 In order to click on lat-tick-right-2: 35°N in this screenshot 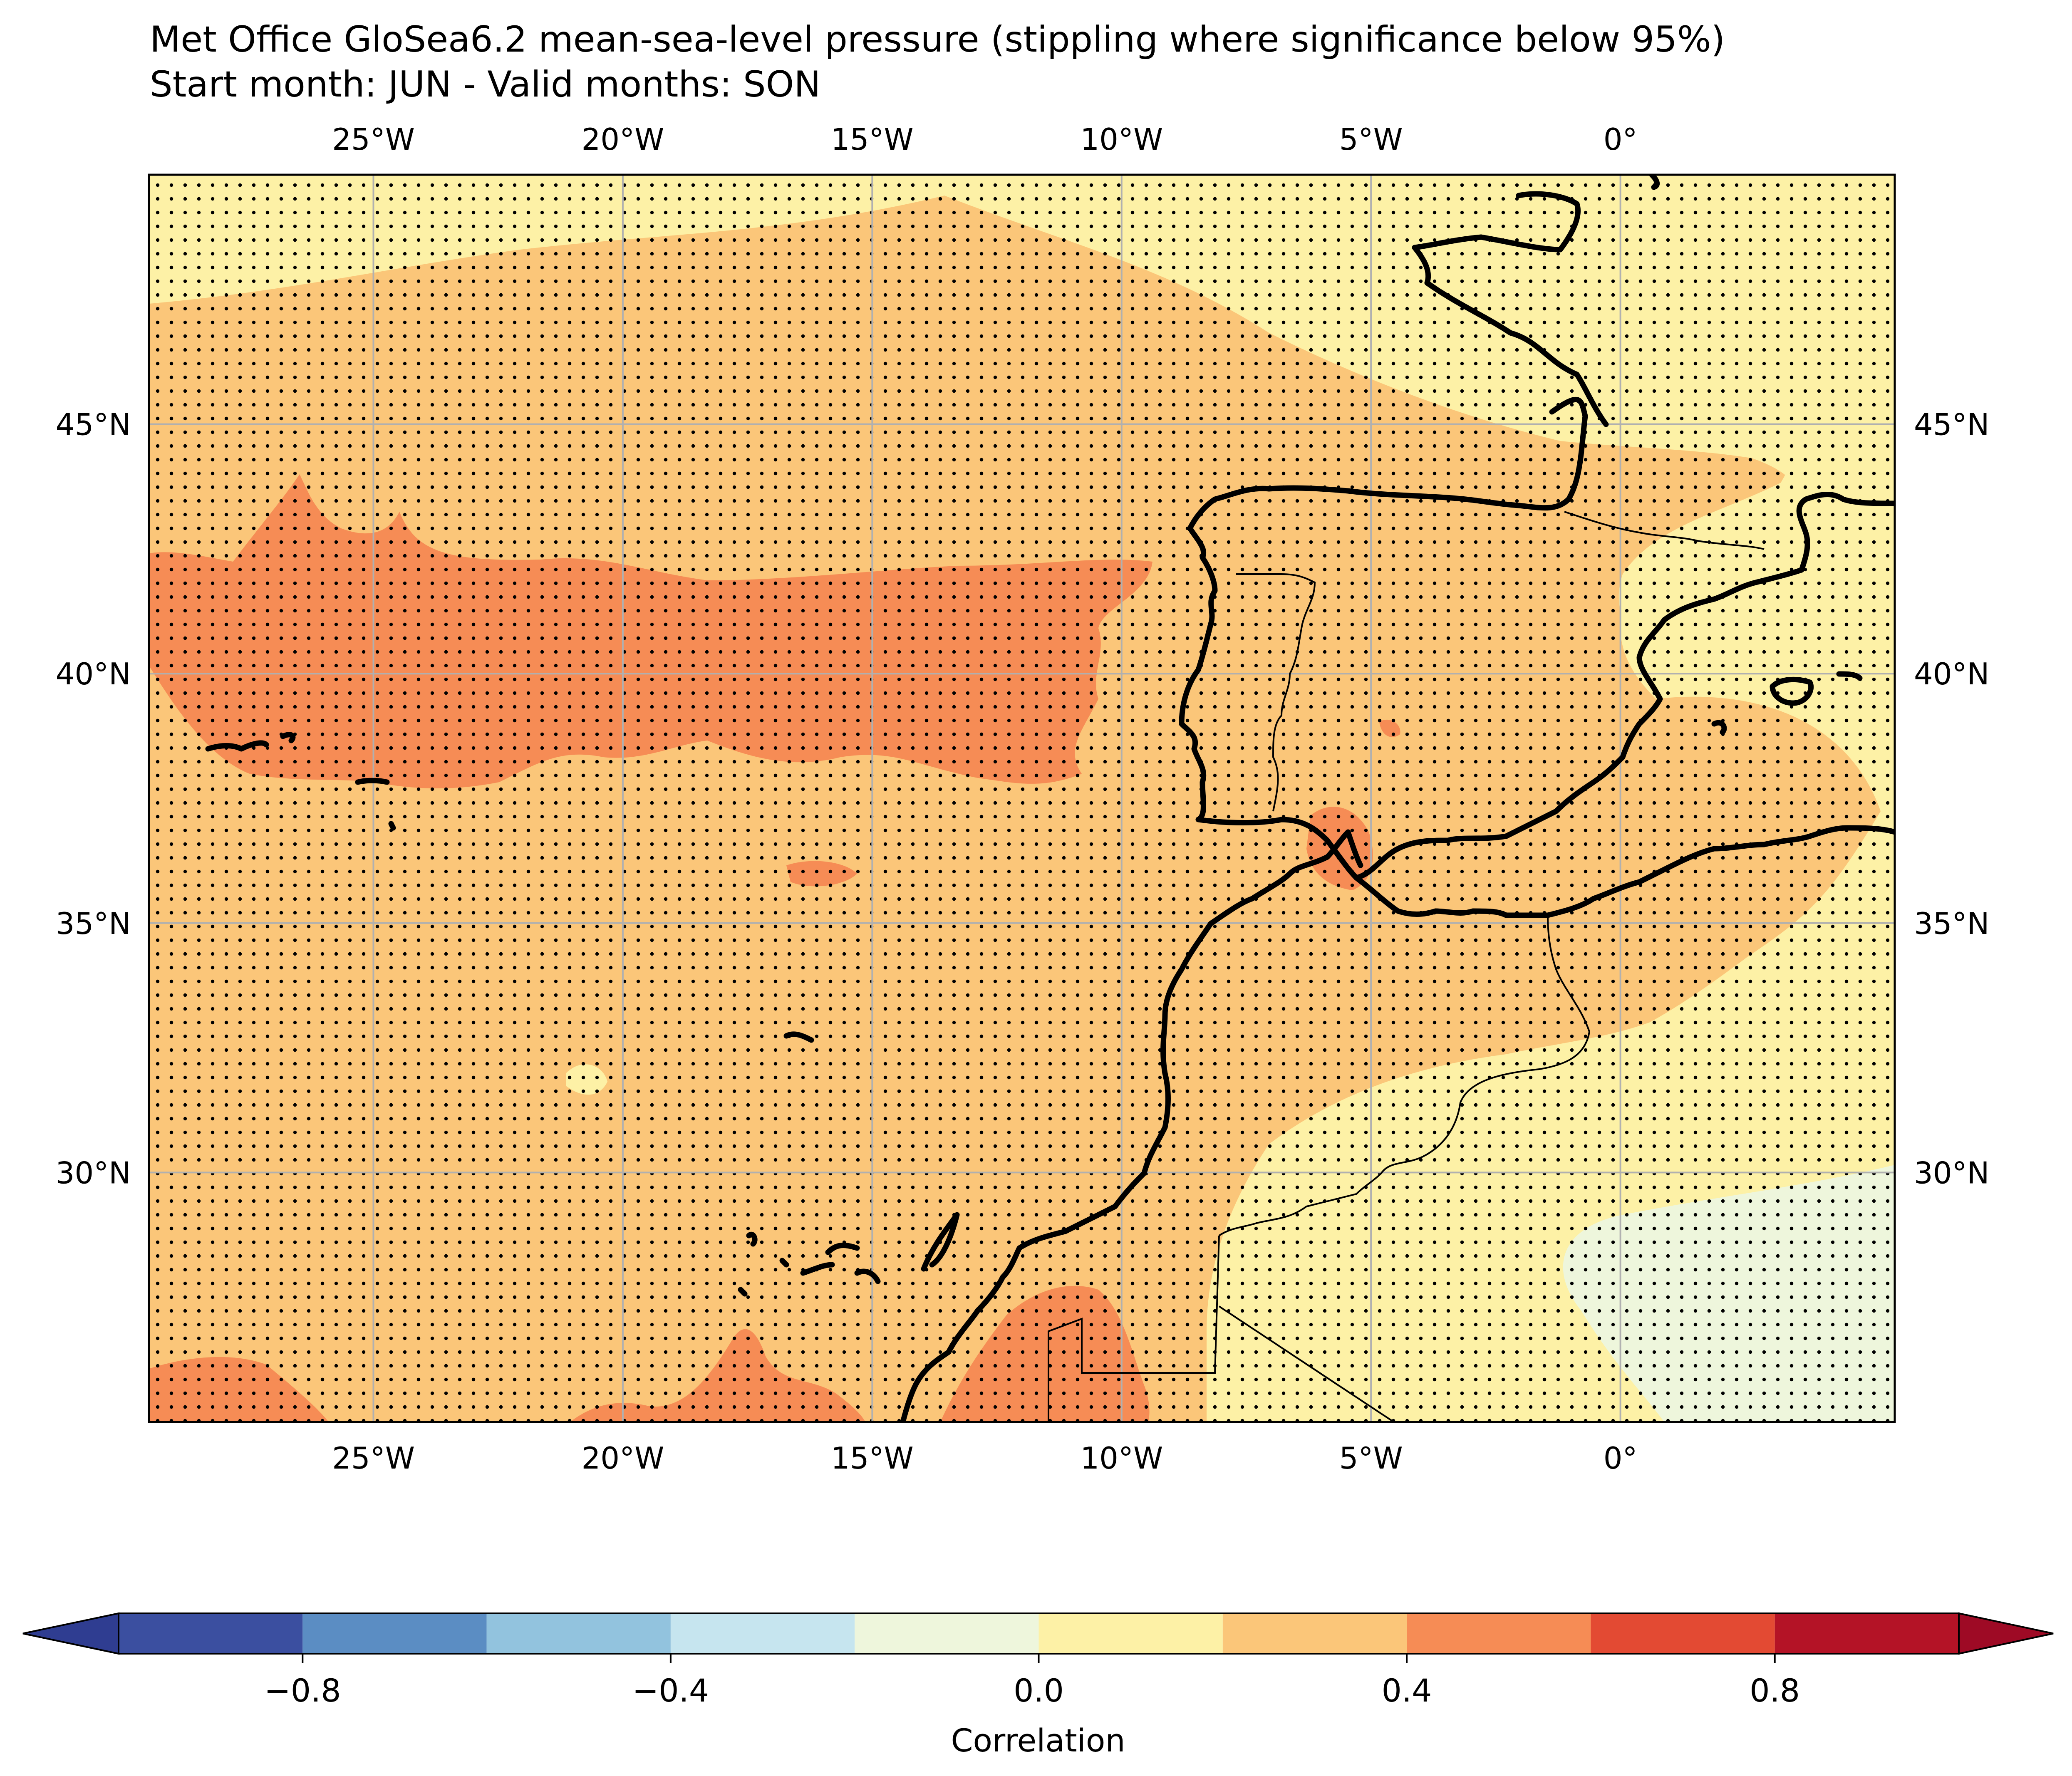, I will do `click(1951, 923)`.